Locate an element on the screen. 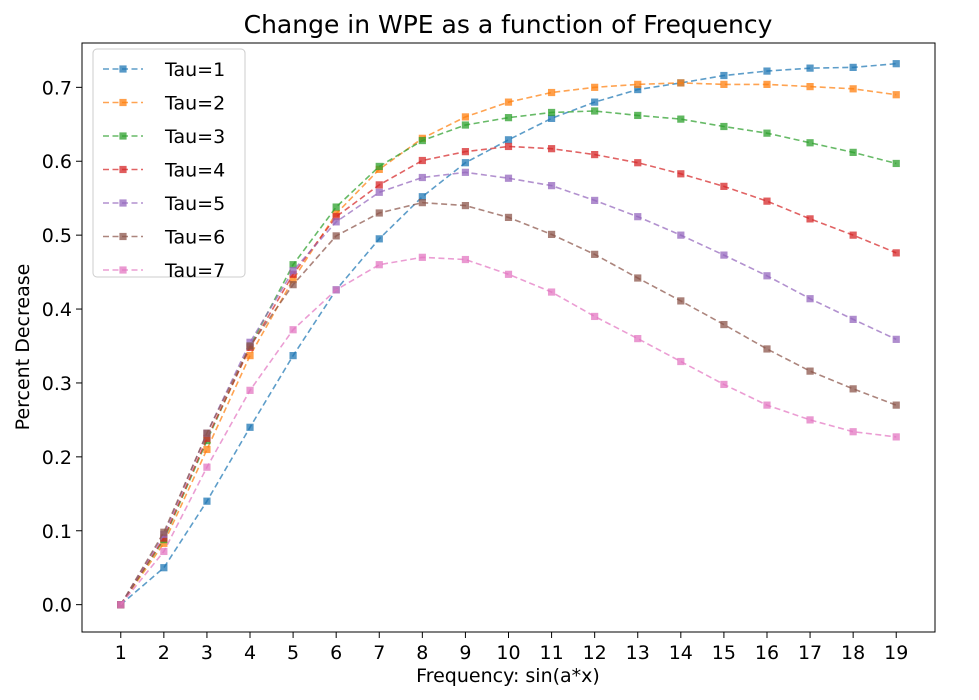 Image resolution: width=979 pixels, height=700 pixels. x-tick-label: 19 is located at coordinates (896, 653).